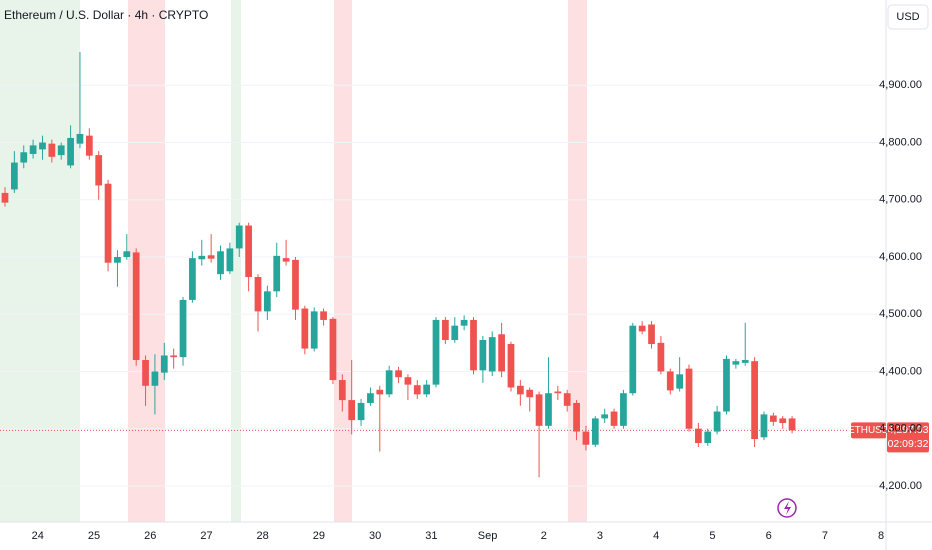 The height and width of the screenshot is (550, 932). I want to click on currency-label: USD, so click(907, 17).